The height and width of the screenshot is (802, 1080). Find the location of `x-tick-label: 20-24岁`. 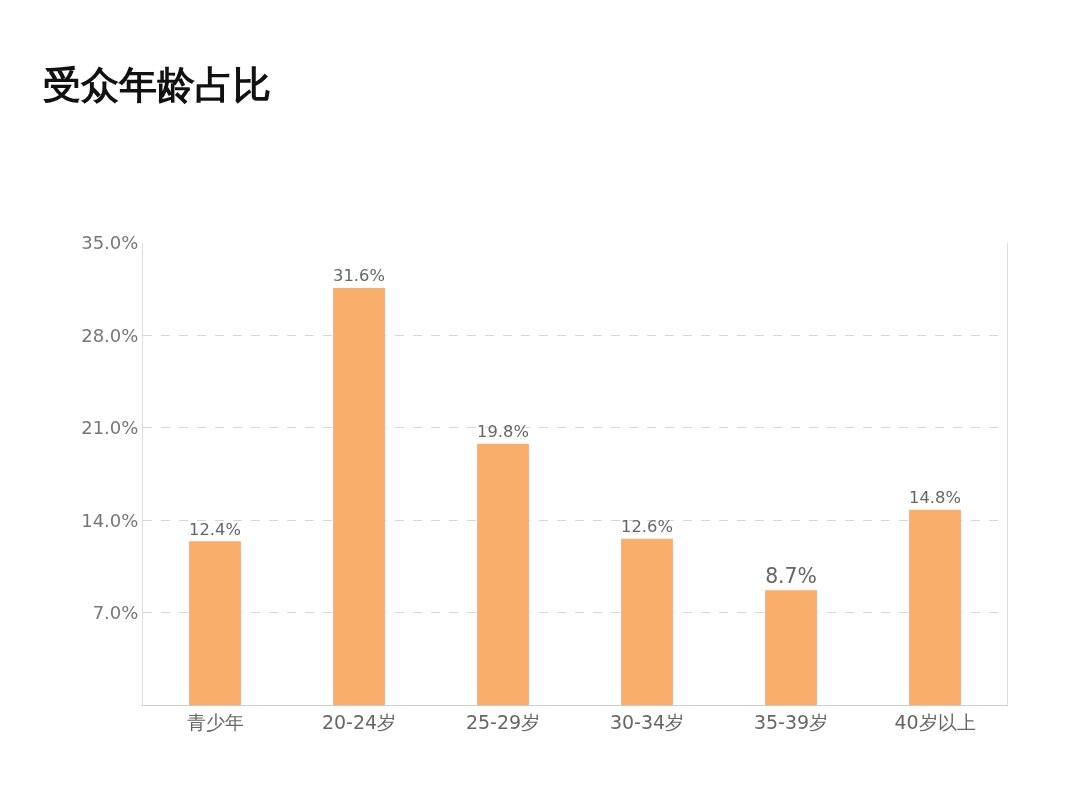

x-tick-label: 20-24岁 is located at coordinates (359, 721).